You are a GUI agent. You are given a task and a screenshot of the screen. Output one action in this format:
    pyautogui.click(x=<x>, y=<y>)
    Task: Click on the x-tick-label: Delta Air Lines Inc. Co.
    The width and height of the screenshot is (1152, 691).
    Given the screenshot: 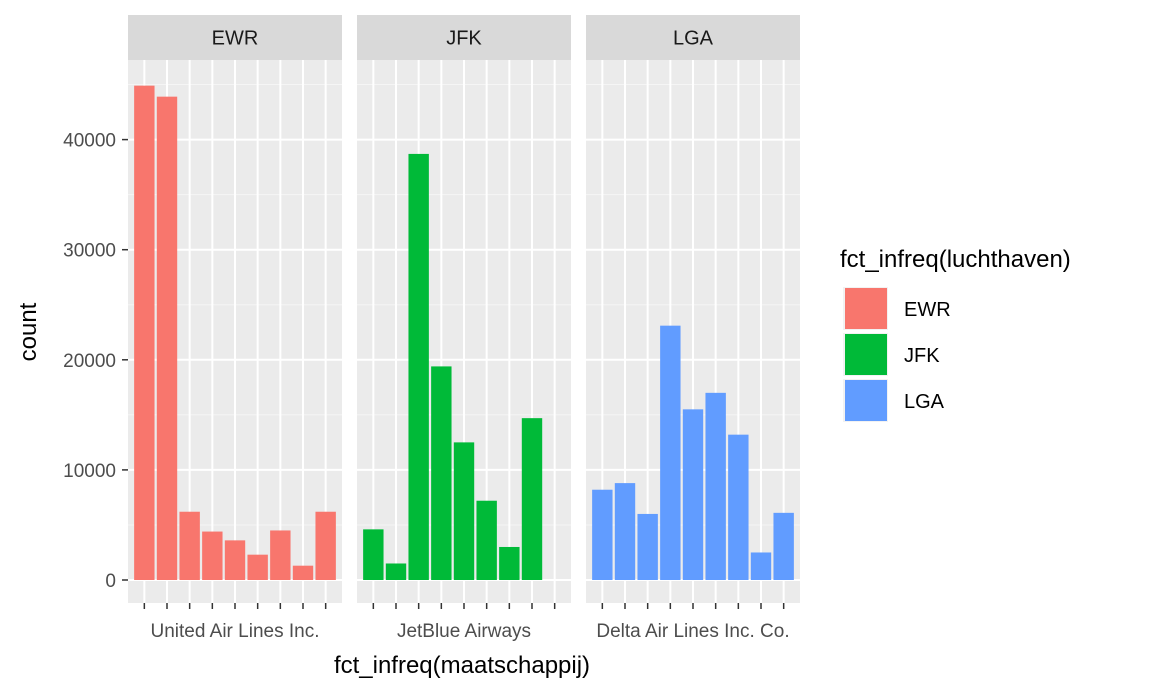 What is the action you would take?
    pyautogui.click(x=692, y=631)
    